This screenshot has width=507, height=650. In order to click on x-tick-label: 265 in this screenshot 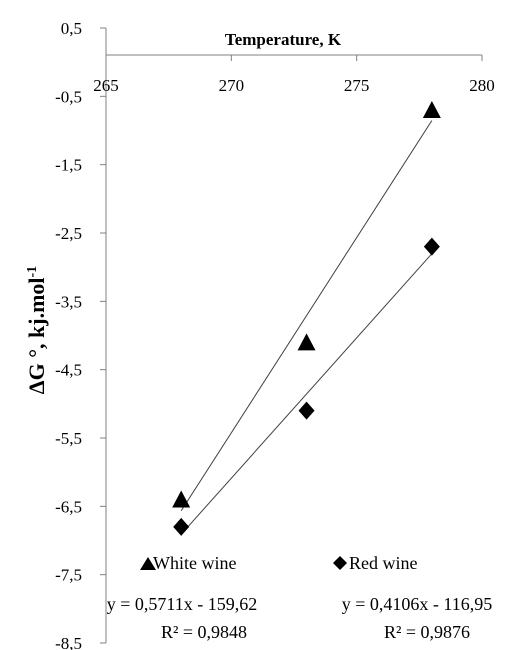, I will do `click(106, 85)`.